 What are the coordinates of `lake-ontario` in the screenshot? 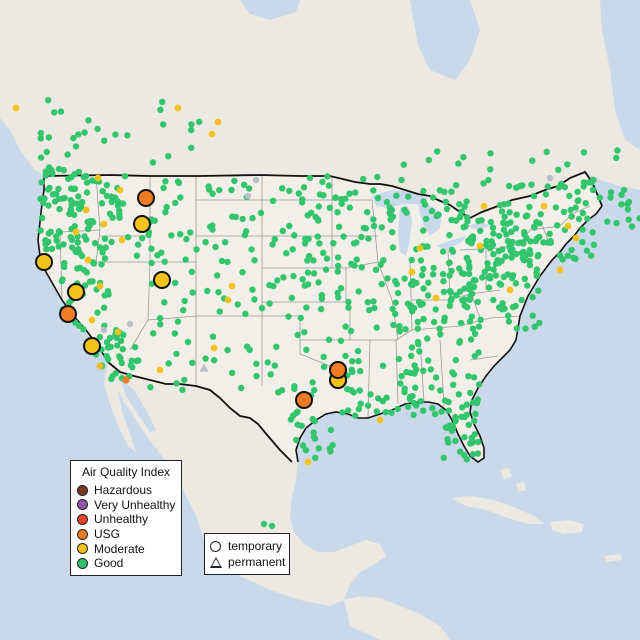 It's located at (478, 226).